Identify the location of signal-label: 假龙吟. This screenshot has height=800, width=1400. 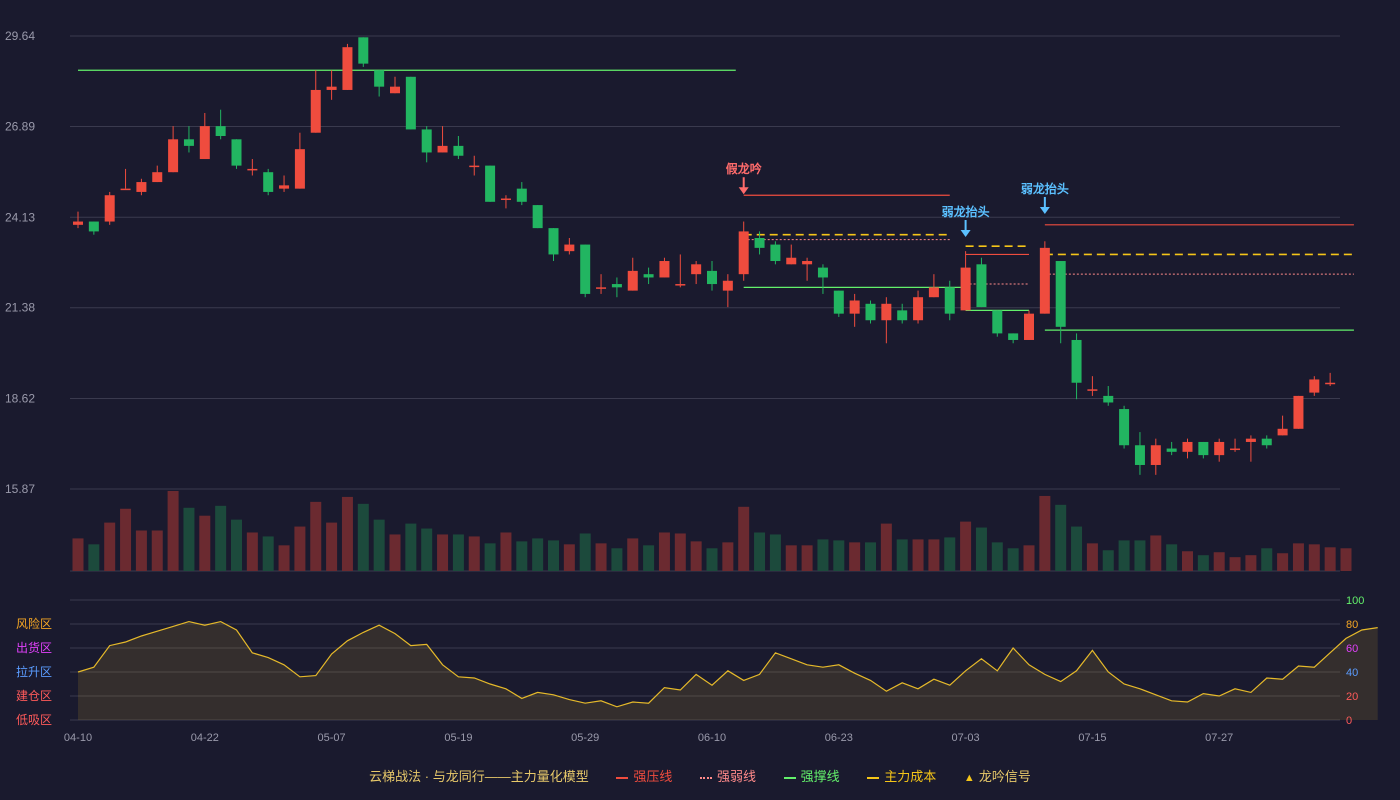
(744, 168).